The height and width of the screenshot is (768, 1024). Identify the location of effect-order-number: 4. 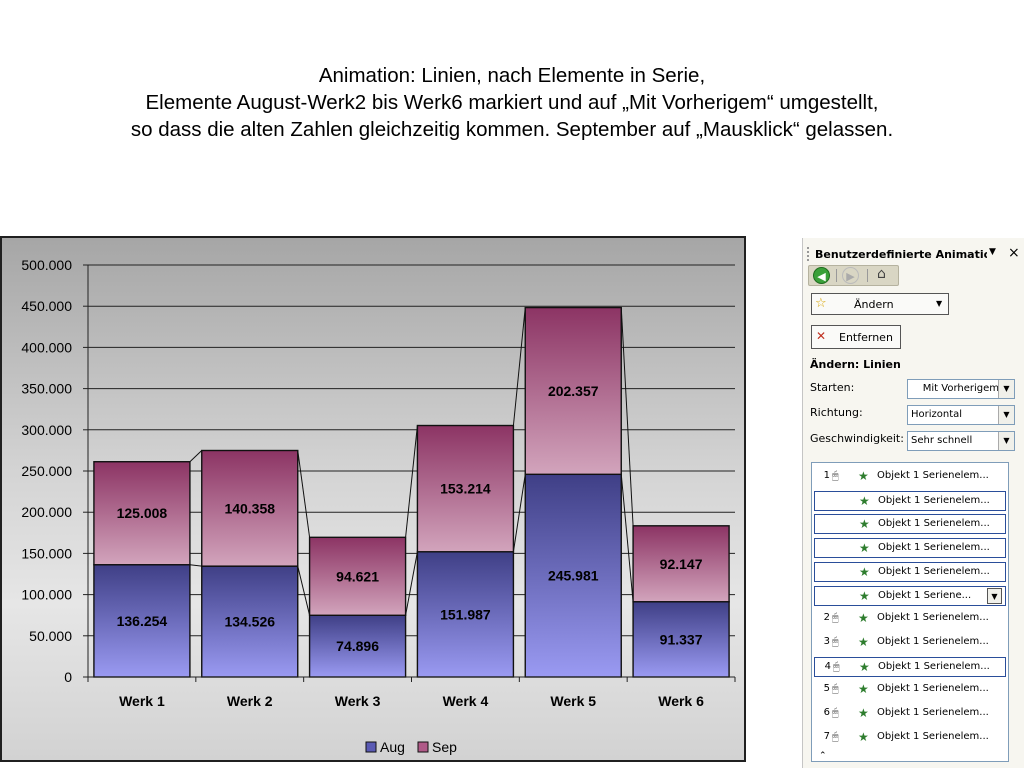
(827, 666).